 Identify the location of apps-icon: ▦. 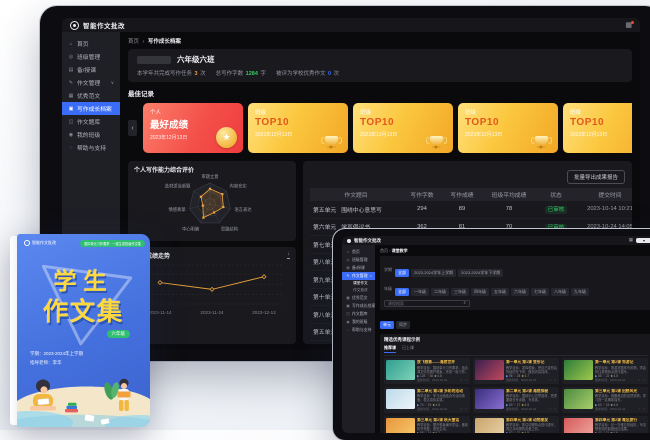
(630, 240).